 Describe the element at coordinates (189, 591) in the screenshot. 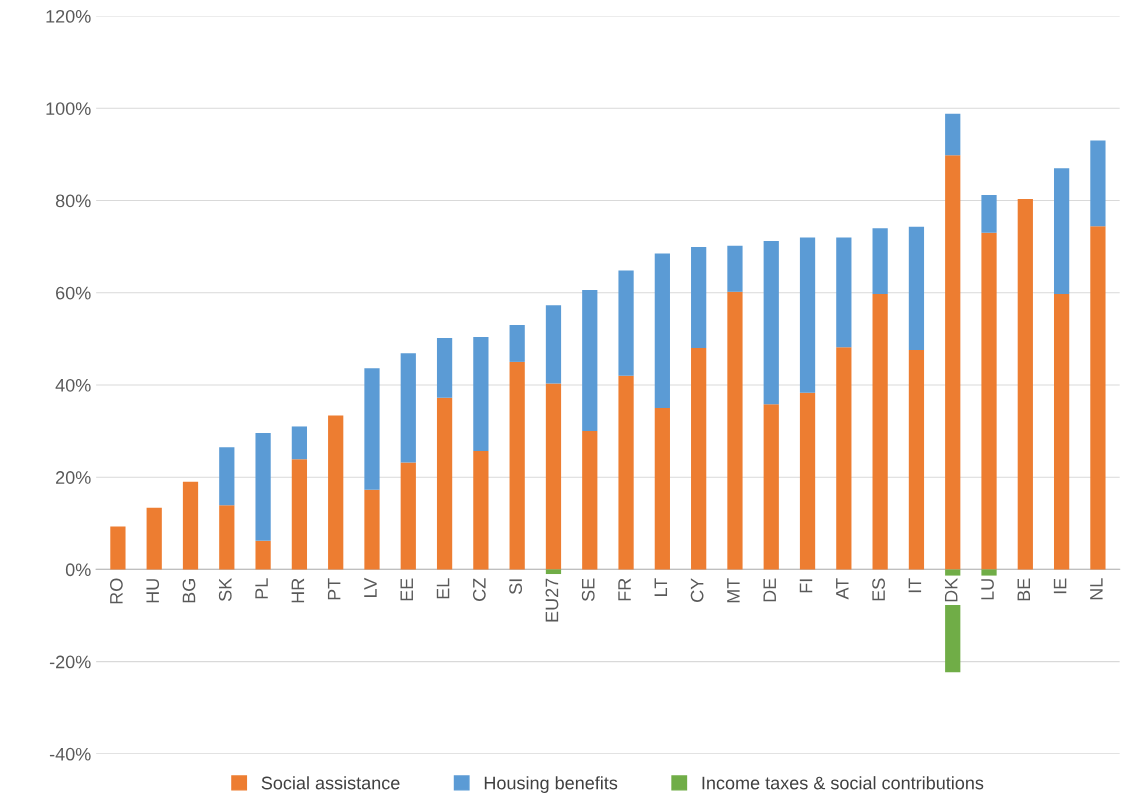

I see `x-tick-label: BG` at that location.